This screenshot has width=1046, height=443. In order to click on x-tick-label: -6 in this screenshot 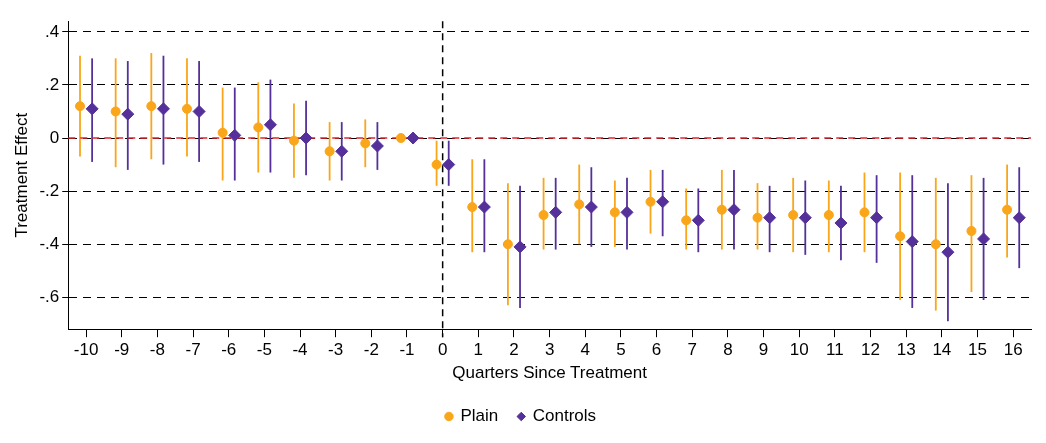, I will do `click(229, 350)`.